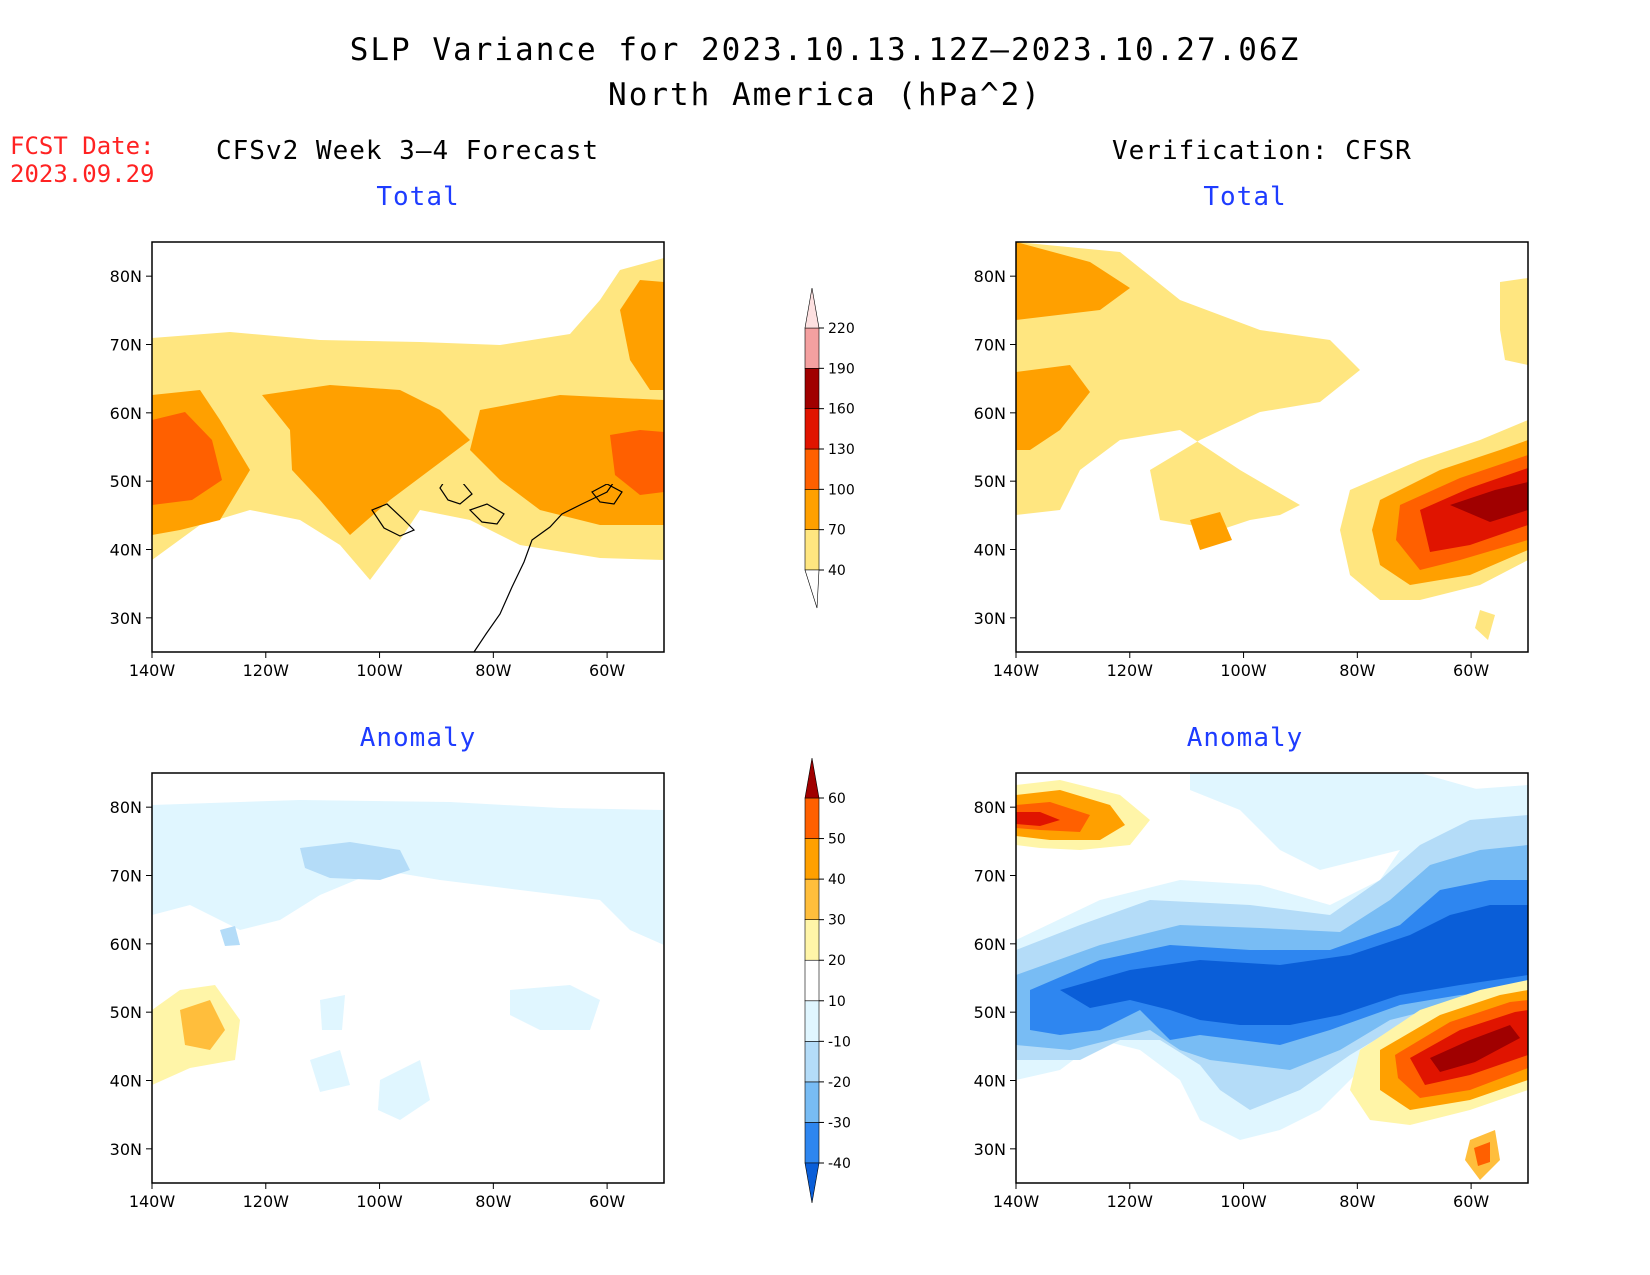  I want to click on colorbar-label: 160, so click(841, 410).